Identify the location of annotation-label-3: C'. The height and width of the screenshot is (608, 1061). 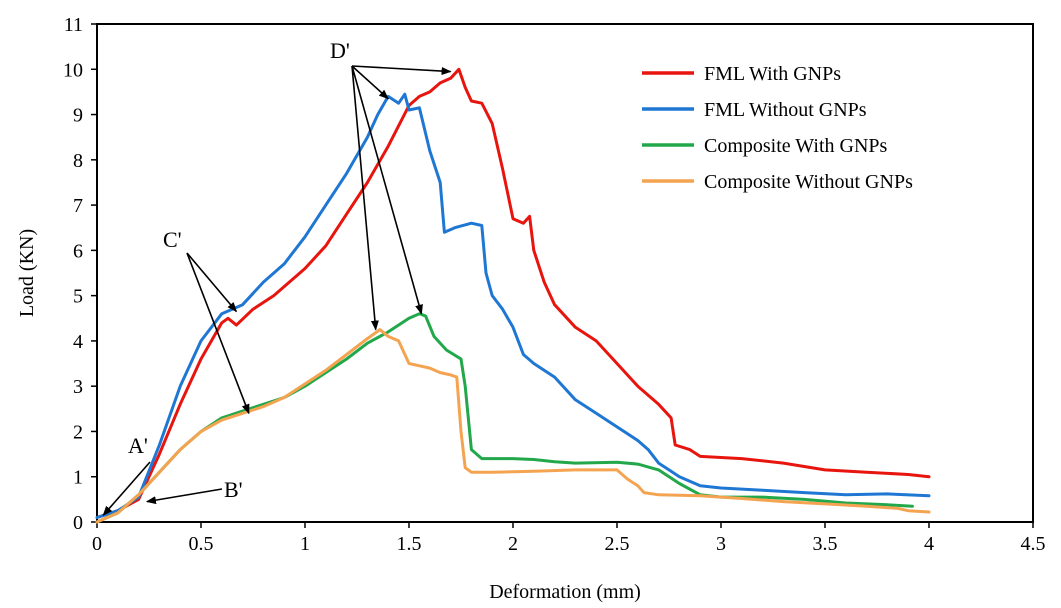
(172, 239).